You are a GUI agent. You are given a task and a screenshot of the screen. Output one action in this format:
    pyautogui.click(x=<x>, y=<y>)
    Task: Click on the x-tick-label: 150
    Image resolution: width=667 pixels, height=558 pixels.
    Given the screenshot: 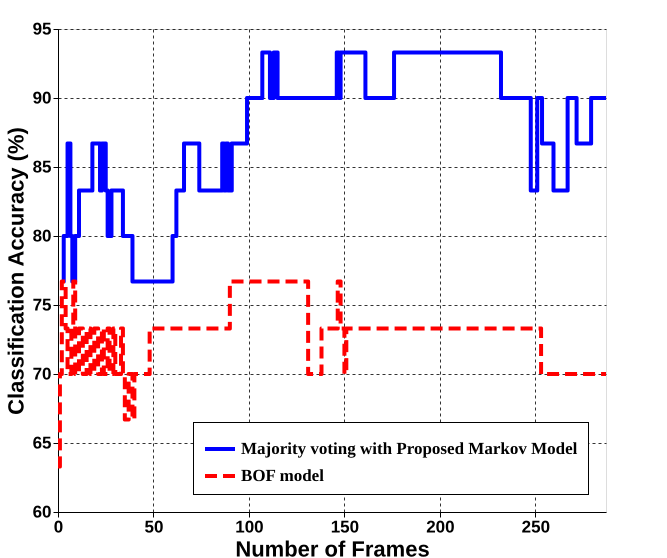 What is the action you would take?
    pyautogui.click(x=345, y=527)
    